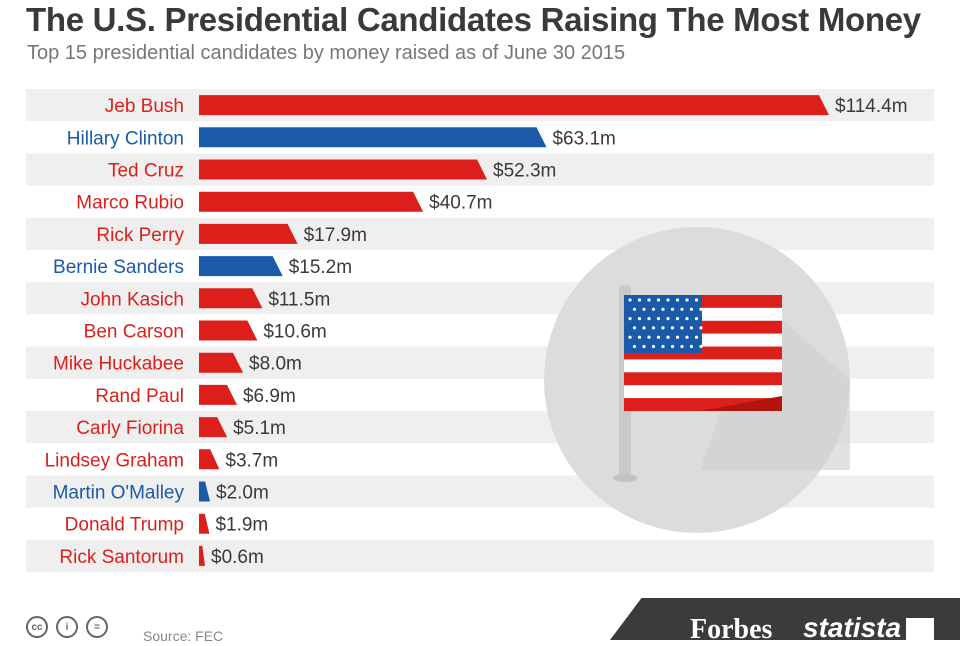 Image resolution: width=960 pixels, height=646 pixels. I want to click on category-label: Hillary Clinton, so click(125, 138).